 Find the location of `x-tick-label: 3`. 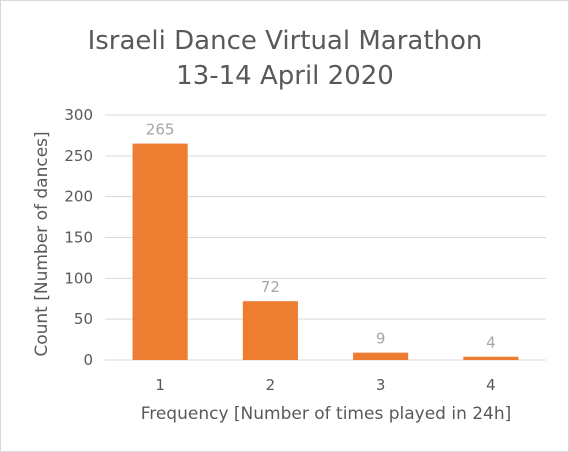

x-tick-label: 3 is located at coordinates (381, 385).